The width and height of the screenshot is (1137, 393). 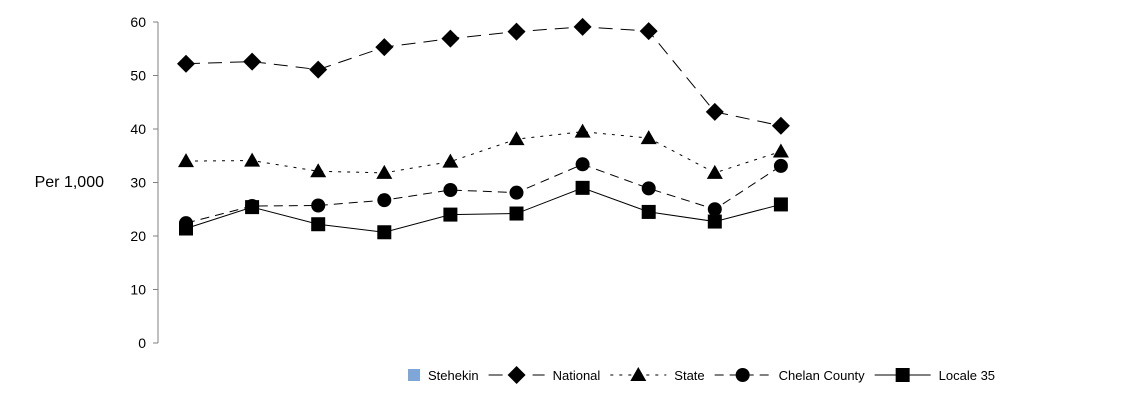 I want to click on y-tick-label: 30, so click(x=138, y=183).